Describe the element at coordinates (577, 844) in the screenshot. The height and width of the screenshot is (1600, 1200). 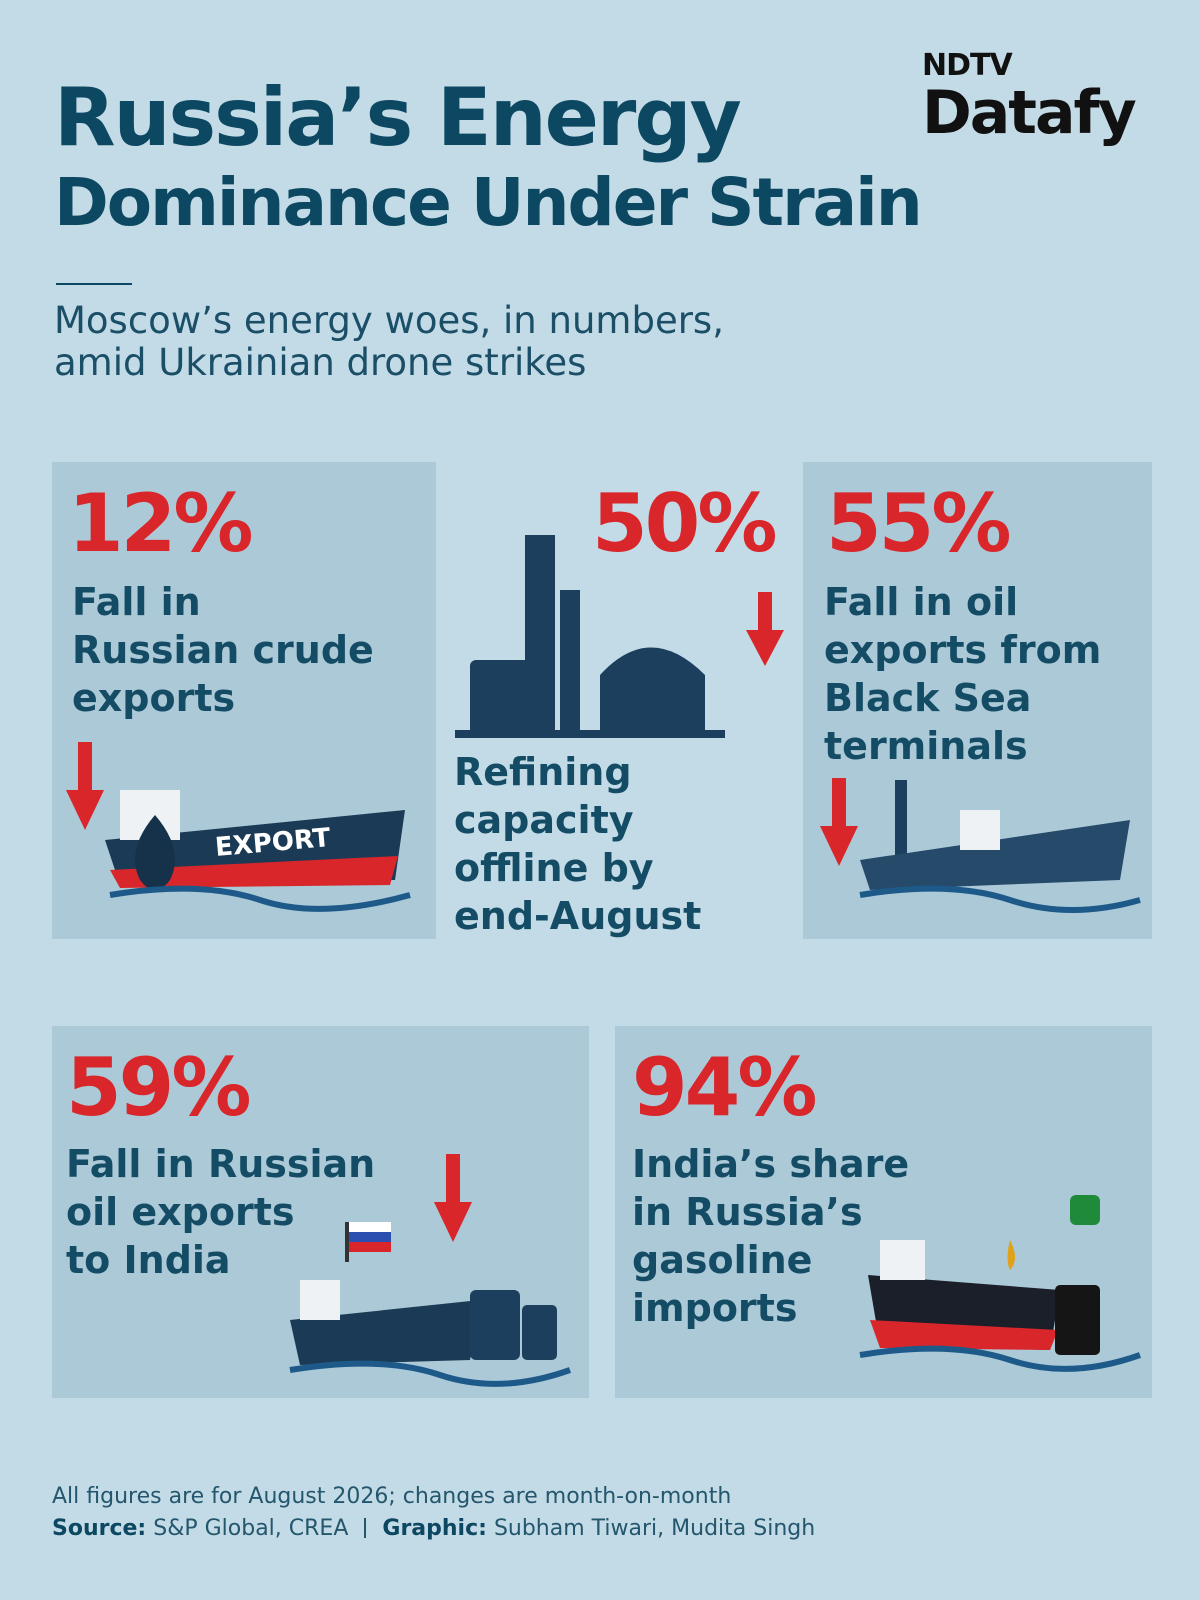
I see `stat-label: Refining capacity offline by end-August` at that location.